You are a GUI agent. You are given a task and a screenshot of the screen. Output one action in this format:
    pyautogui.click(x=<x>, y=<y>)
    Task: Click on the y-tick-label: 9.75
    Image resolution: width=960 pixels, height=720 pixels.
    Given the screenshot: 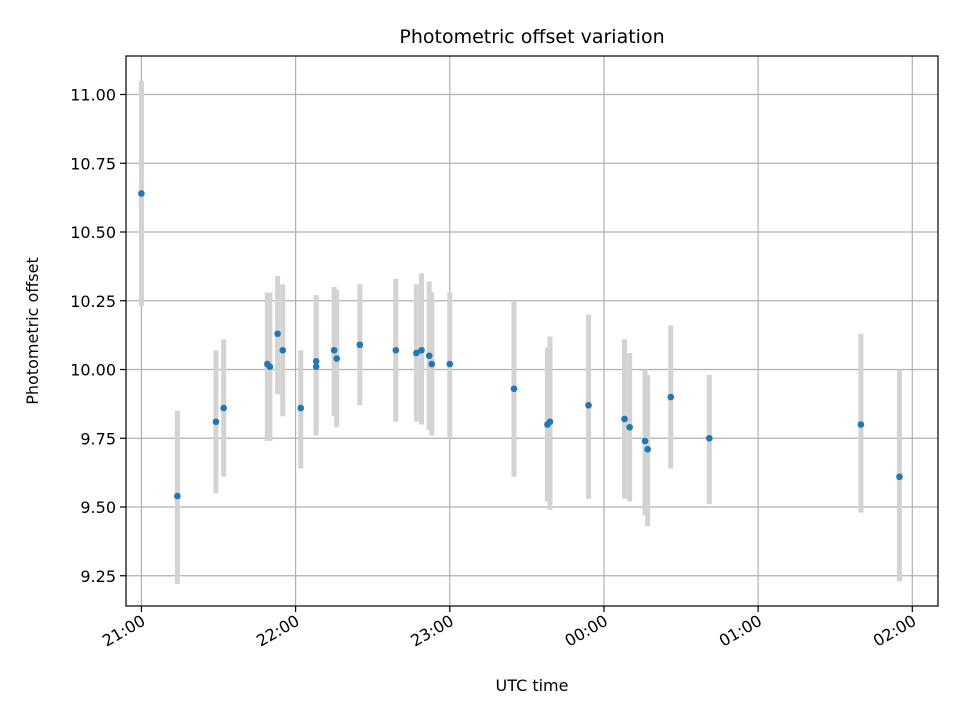 What is the action you would take?
    pyautogui.click(x=98, y=438)
    